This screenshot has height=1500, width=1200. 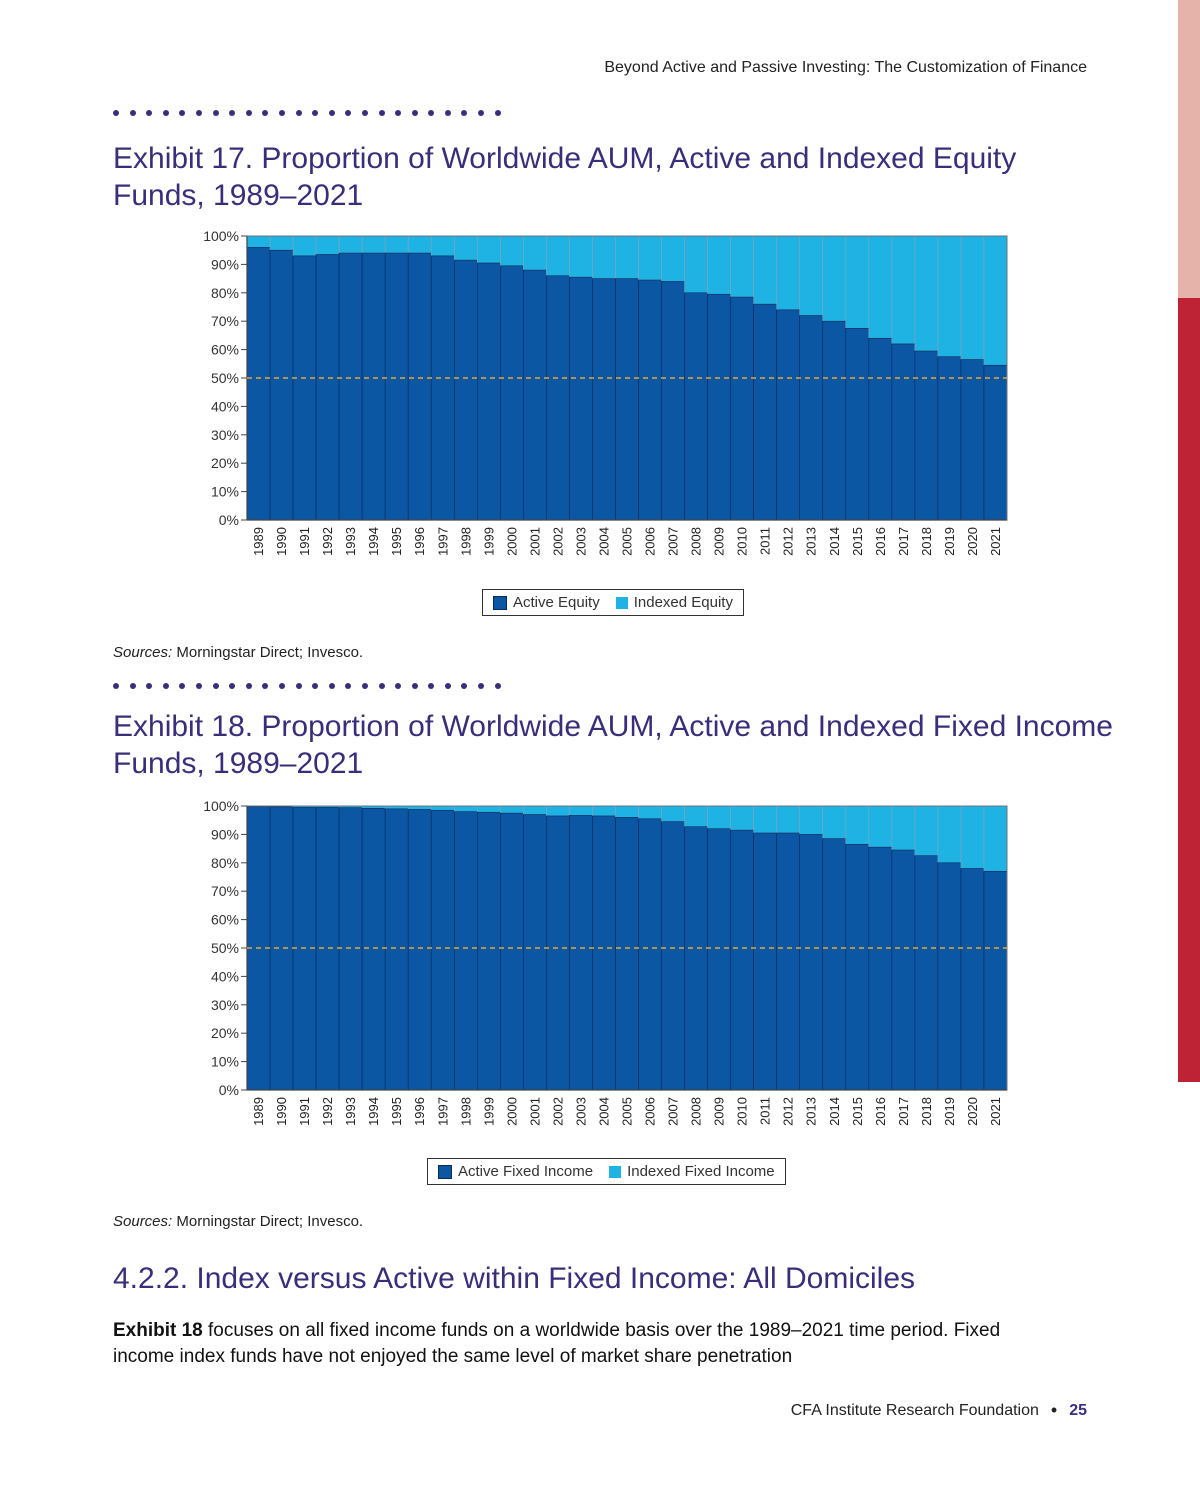 I want to click on bar-active-1998, so click(x=465, y=951).